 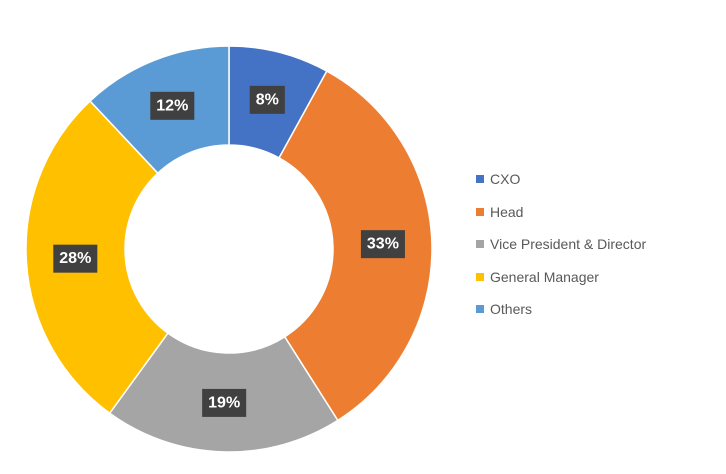 I want to click on legend-label-vice-president-director: Vice President & Director, so click(x=568, y=244).